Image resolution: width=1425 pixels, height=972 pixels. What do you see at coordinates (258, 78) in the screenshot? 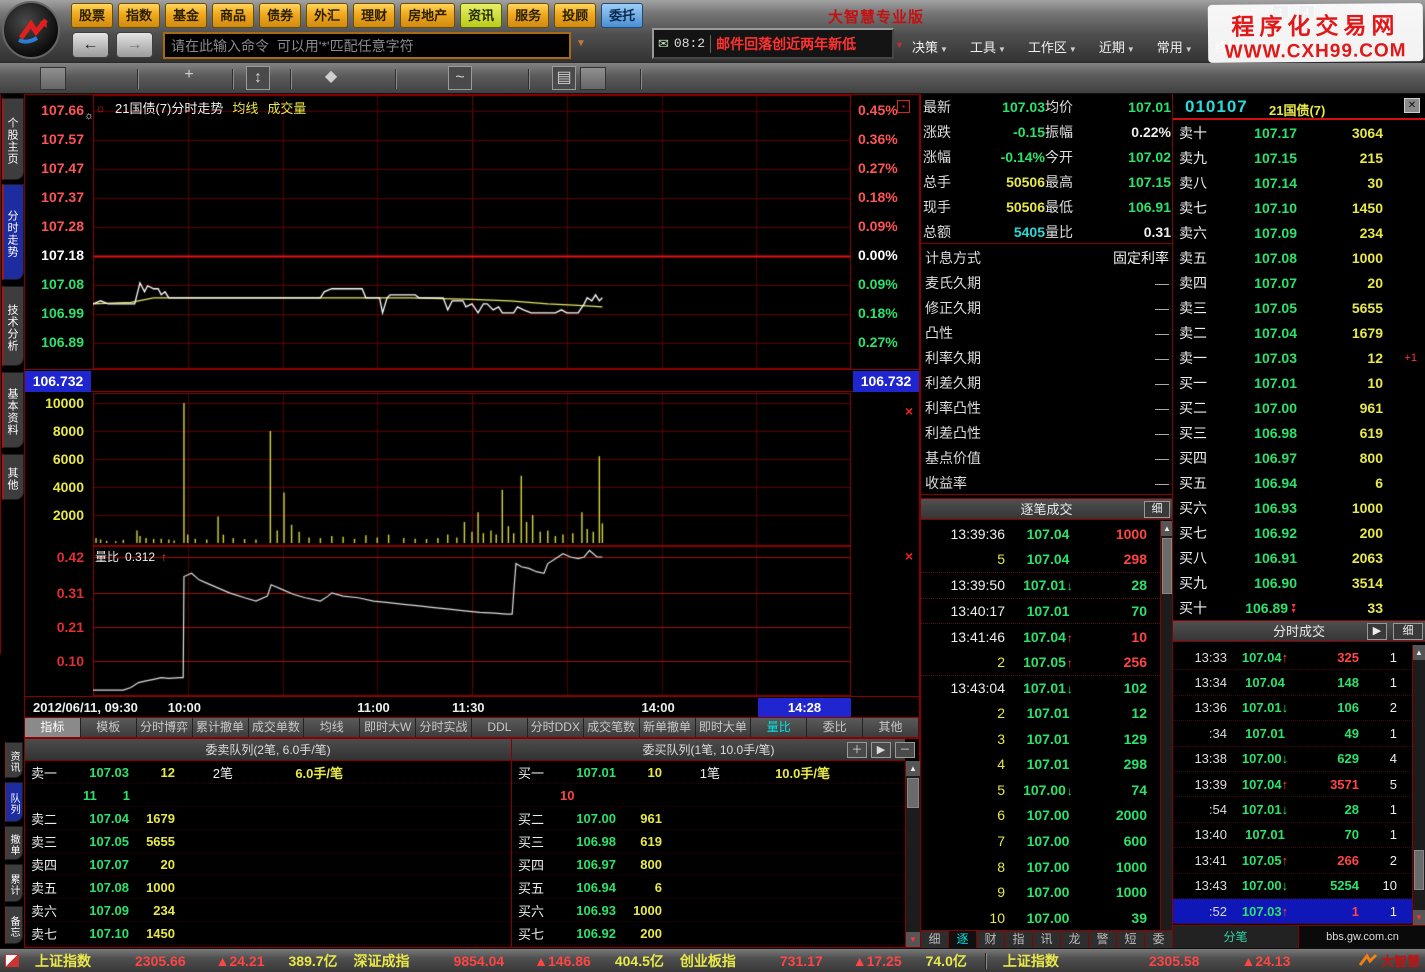
I see `sort-updown-icon: ↕` at bounding box center [258, 78].